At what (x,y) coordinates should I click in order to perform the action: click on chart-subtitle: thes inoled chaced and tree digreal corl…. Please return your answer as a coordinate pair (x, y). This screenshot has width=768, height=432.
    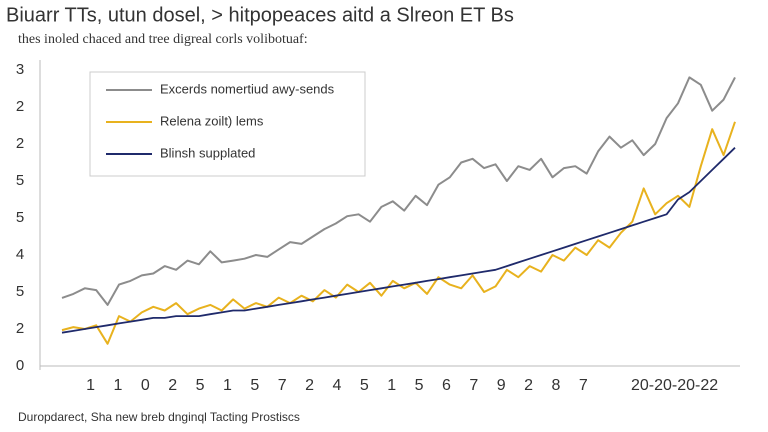
    Looking at the image, I should click on (163, 39).